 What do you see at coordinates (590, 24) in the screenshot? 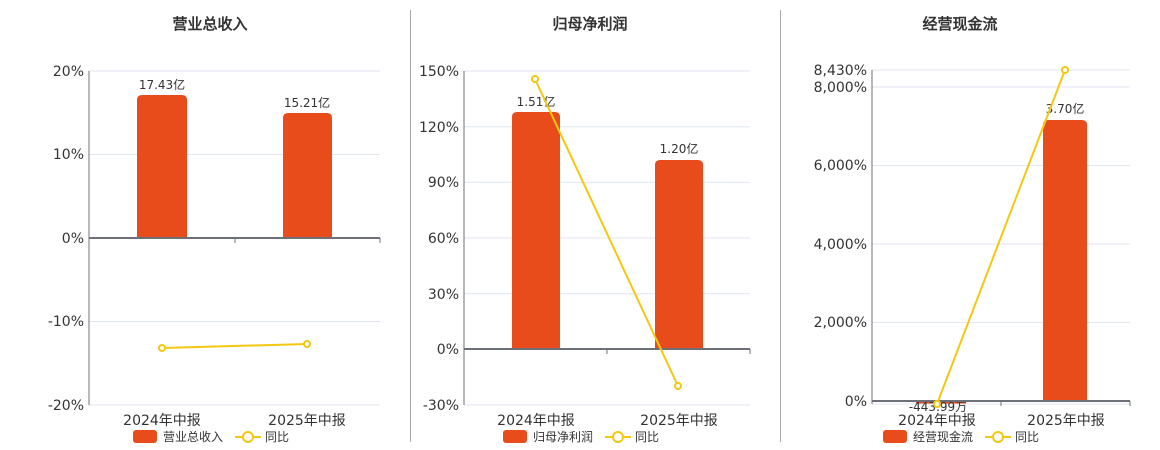
I see `chart-title: 归母净利润` at bounding box center [590, 24].